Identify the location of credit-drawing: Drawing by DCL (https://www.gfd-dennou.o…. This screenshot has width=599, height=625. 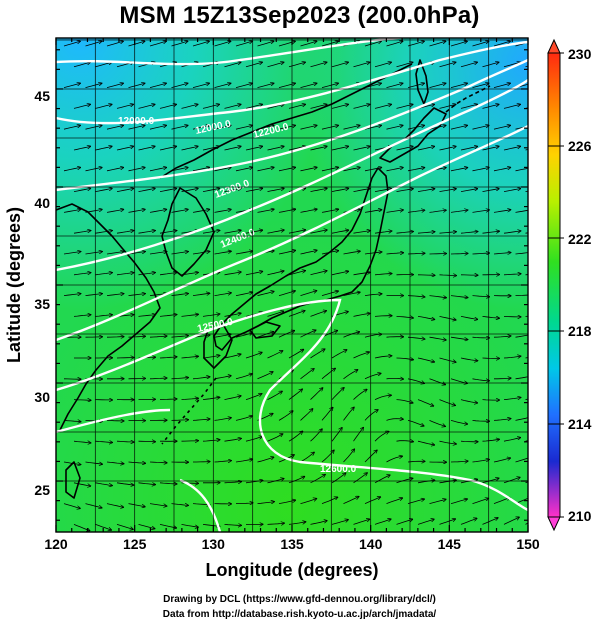
(299, 599).